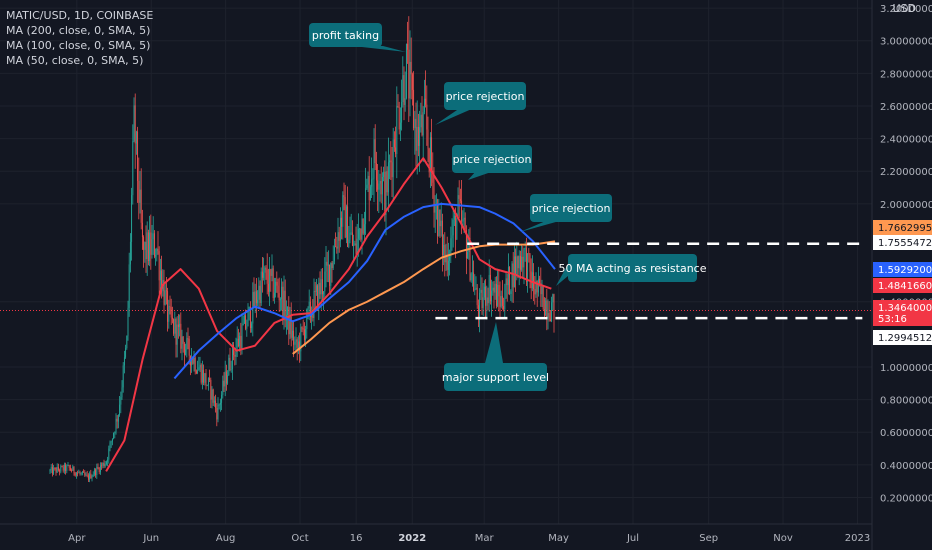 Image resolution: width=932 pixels, height=550 pixels. I want to click on x-tick-label: May, so click(558, 538).